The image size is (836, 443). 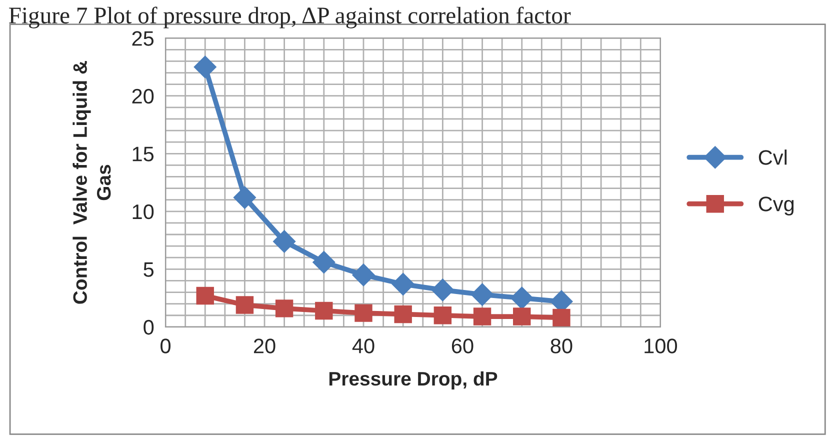 I want to click on legend-label: Cvl, so click(x=772, y=157).